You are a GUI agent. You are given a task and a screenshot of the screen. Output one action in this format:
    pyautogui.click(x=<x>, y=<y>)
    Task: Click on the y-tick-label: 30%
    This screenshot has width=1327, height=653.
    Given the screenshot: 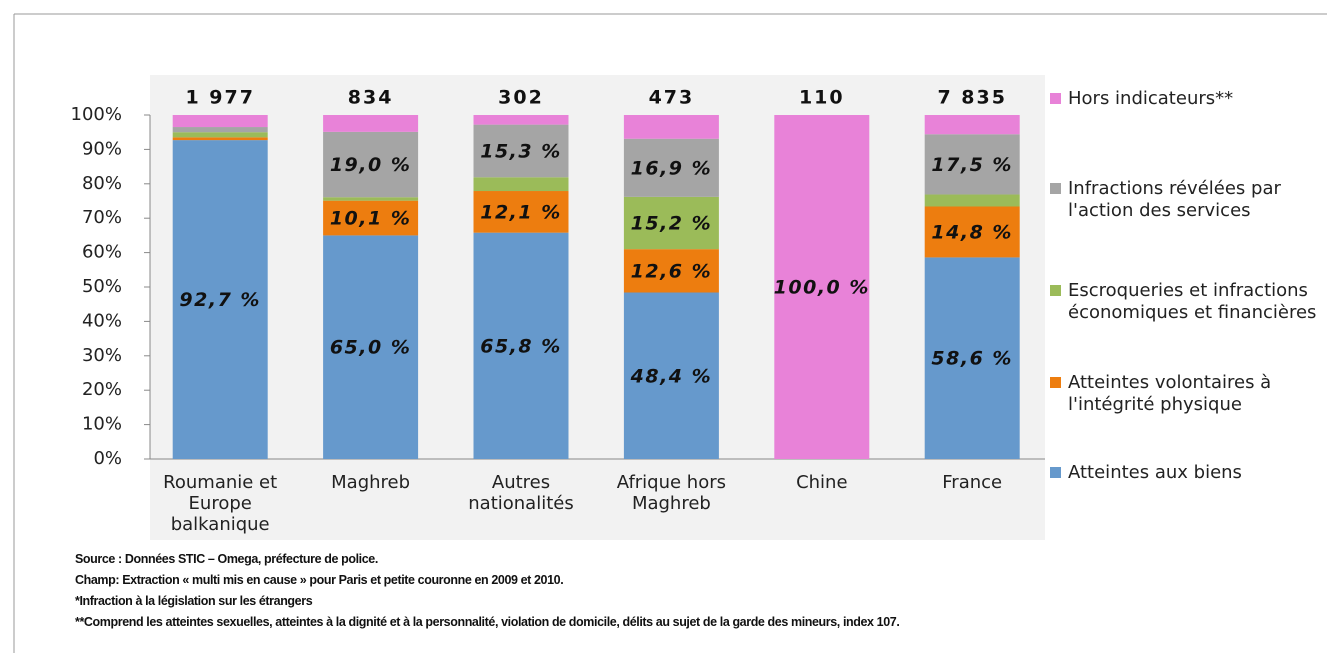 What is the action you would take?
    pyautogui.click(x=102, y=355)
    